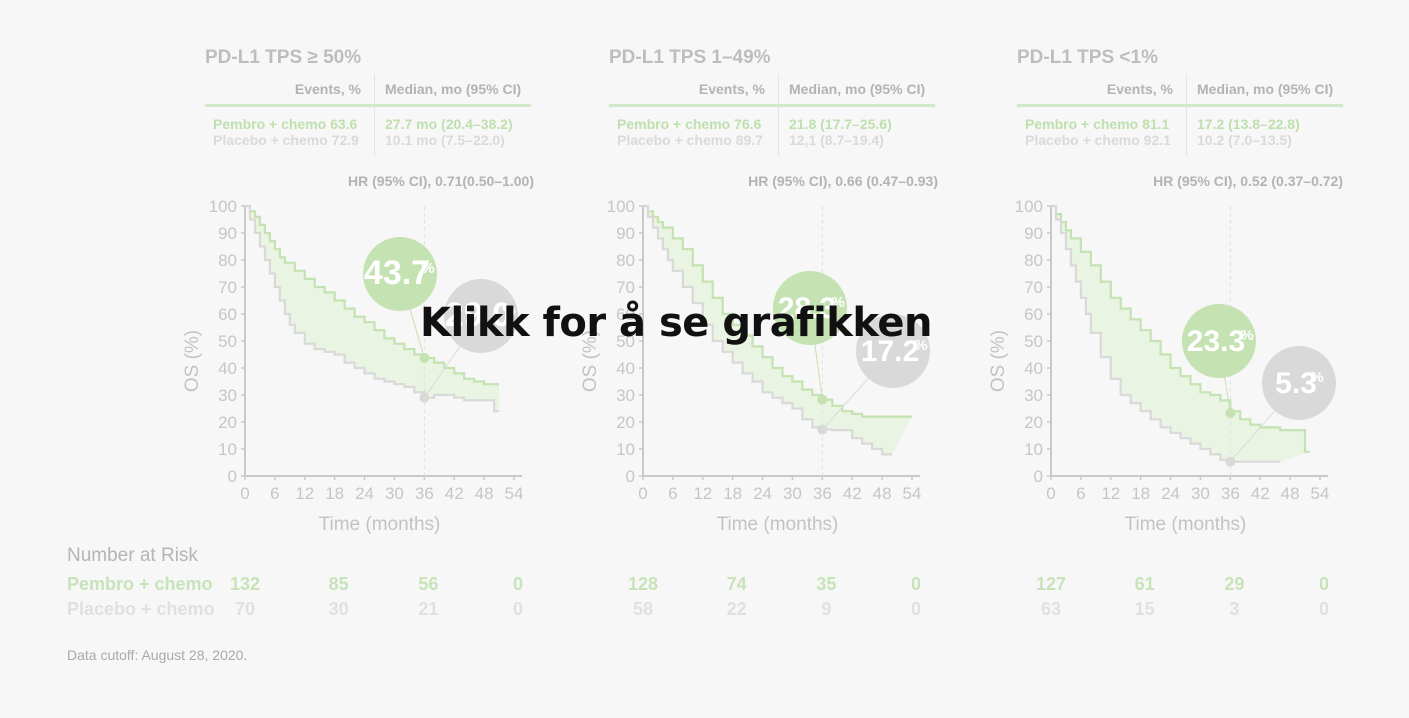 This screenshot has height=718, width=1409. What do you see at coordinates (397, 273) in the screenshot?
I see `bubble-value: 43.7` at bounding box center [397, 273].